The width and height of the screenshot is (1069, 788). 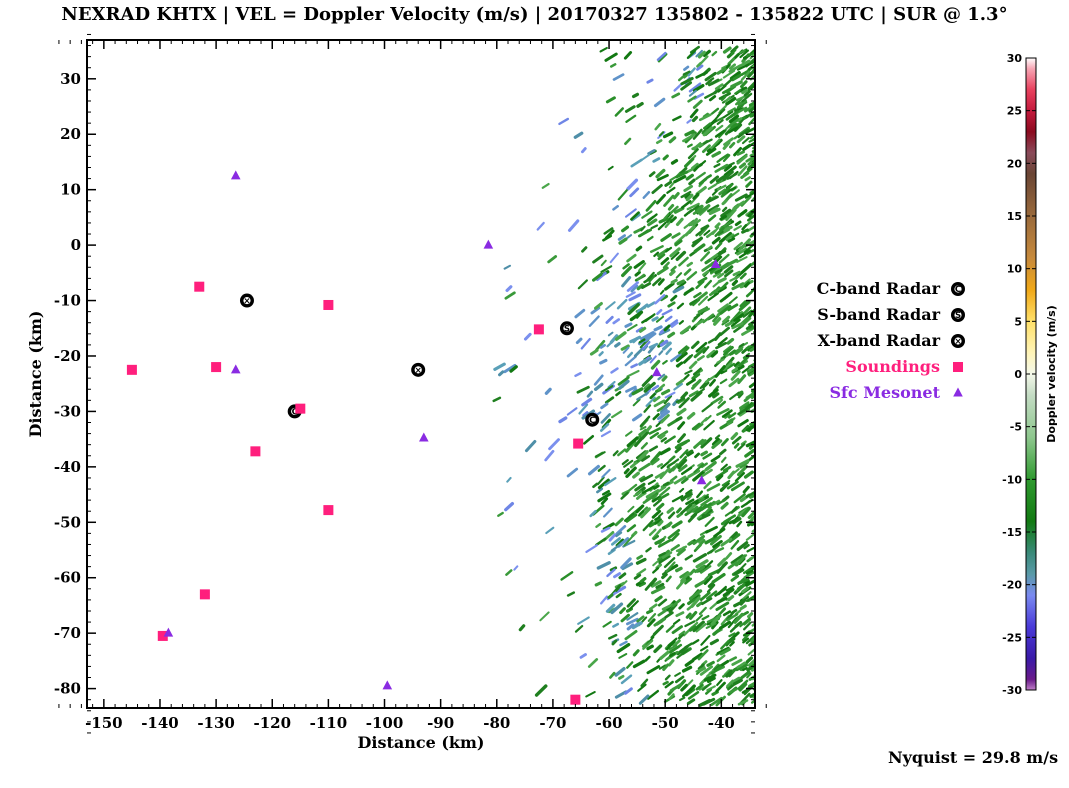 What do you see at coordinates (958, 341) in the screenshot?
I see `legend-marker: ×` at bounding box center [958, 341].